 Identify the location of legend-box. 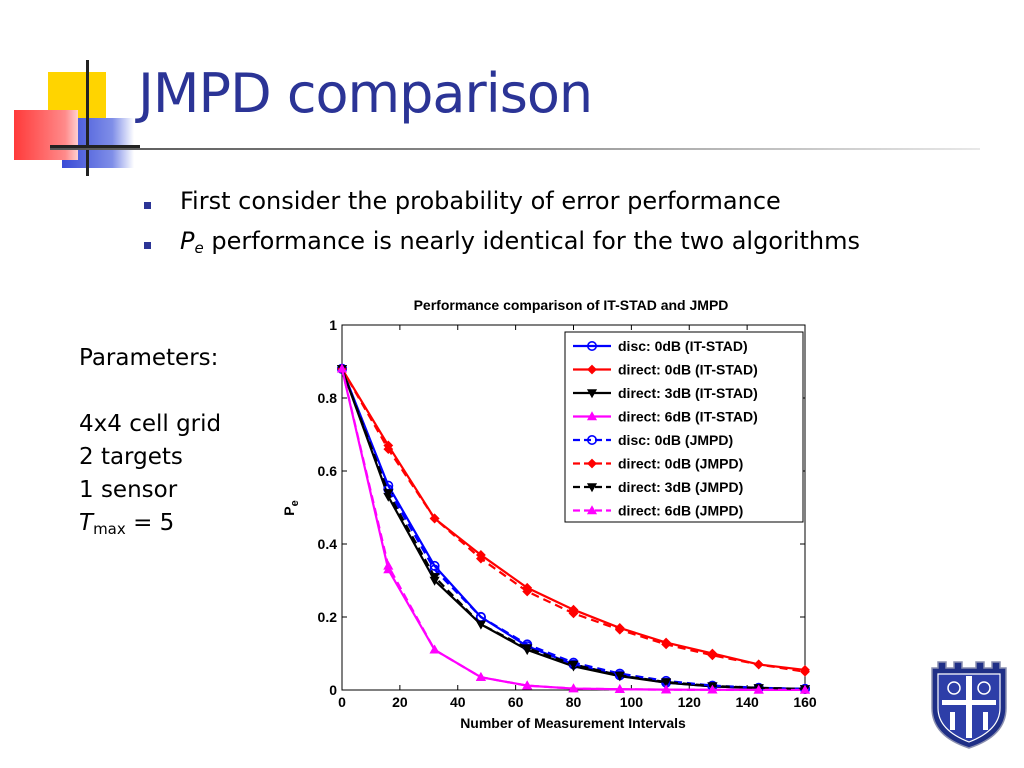
(684, 427).